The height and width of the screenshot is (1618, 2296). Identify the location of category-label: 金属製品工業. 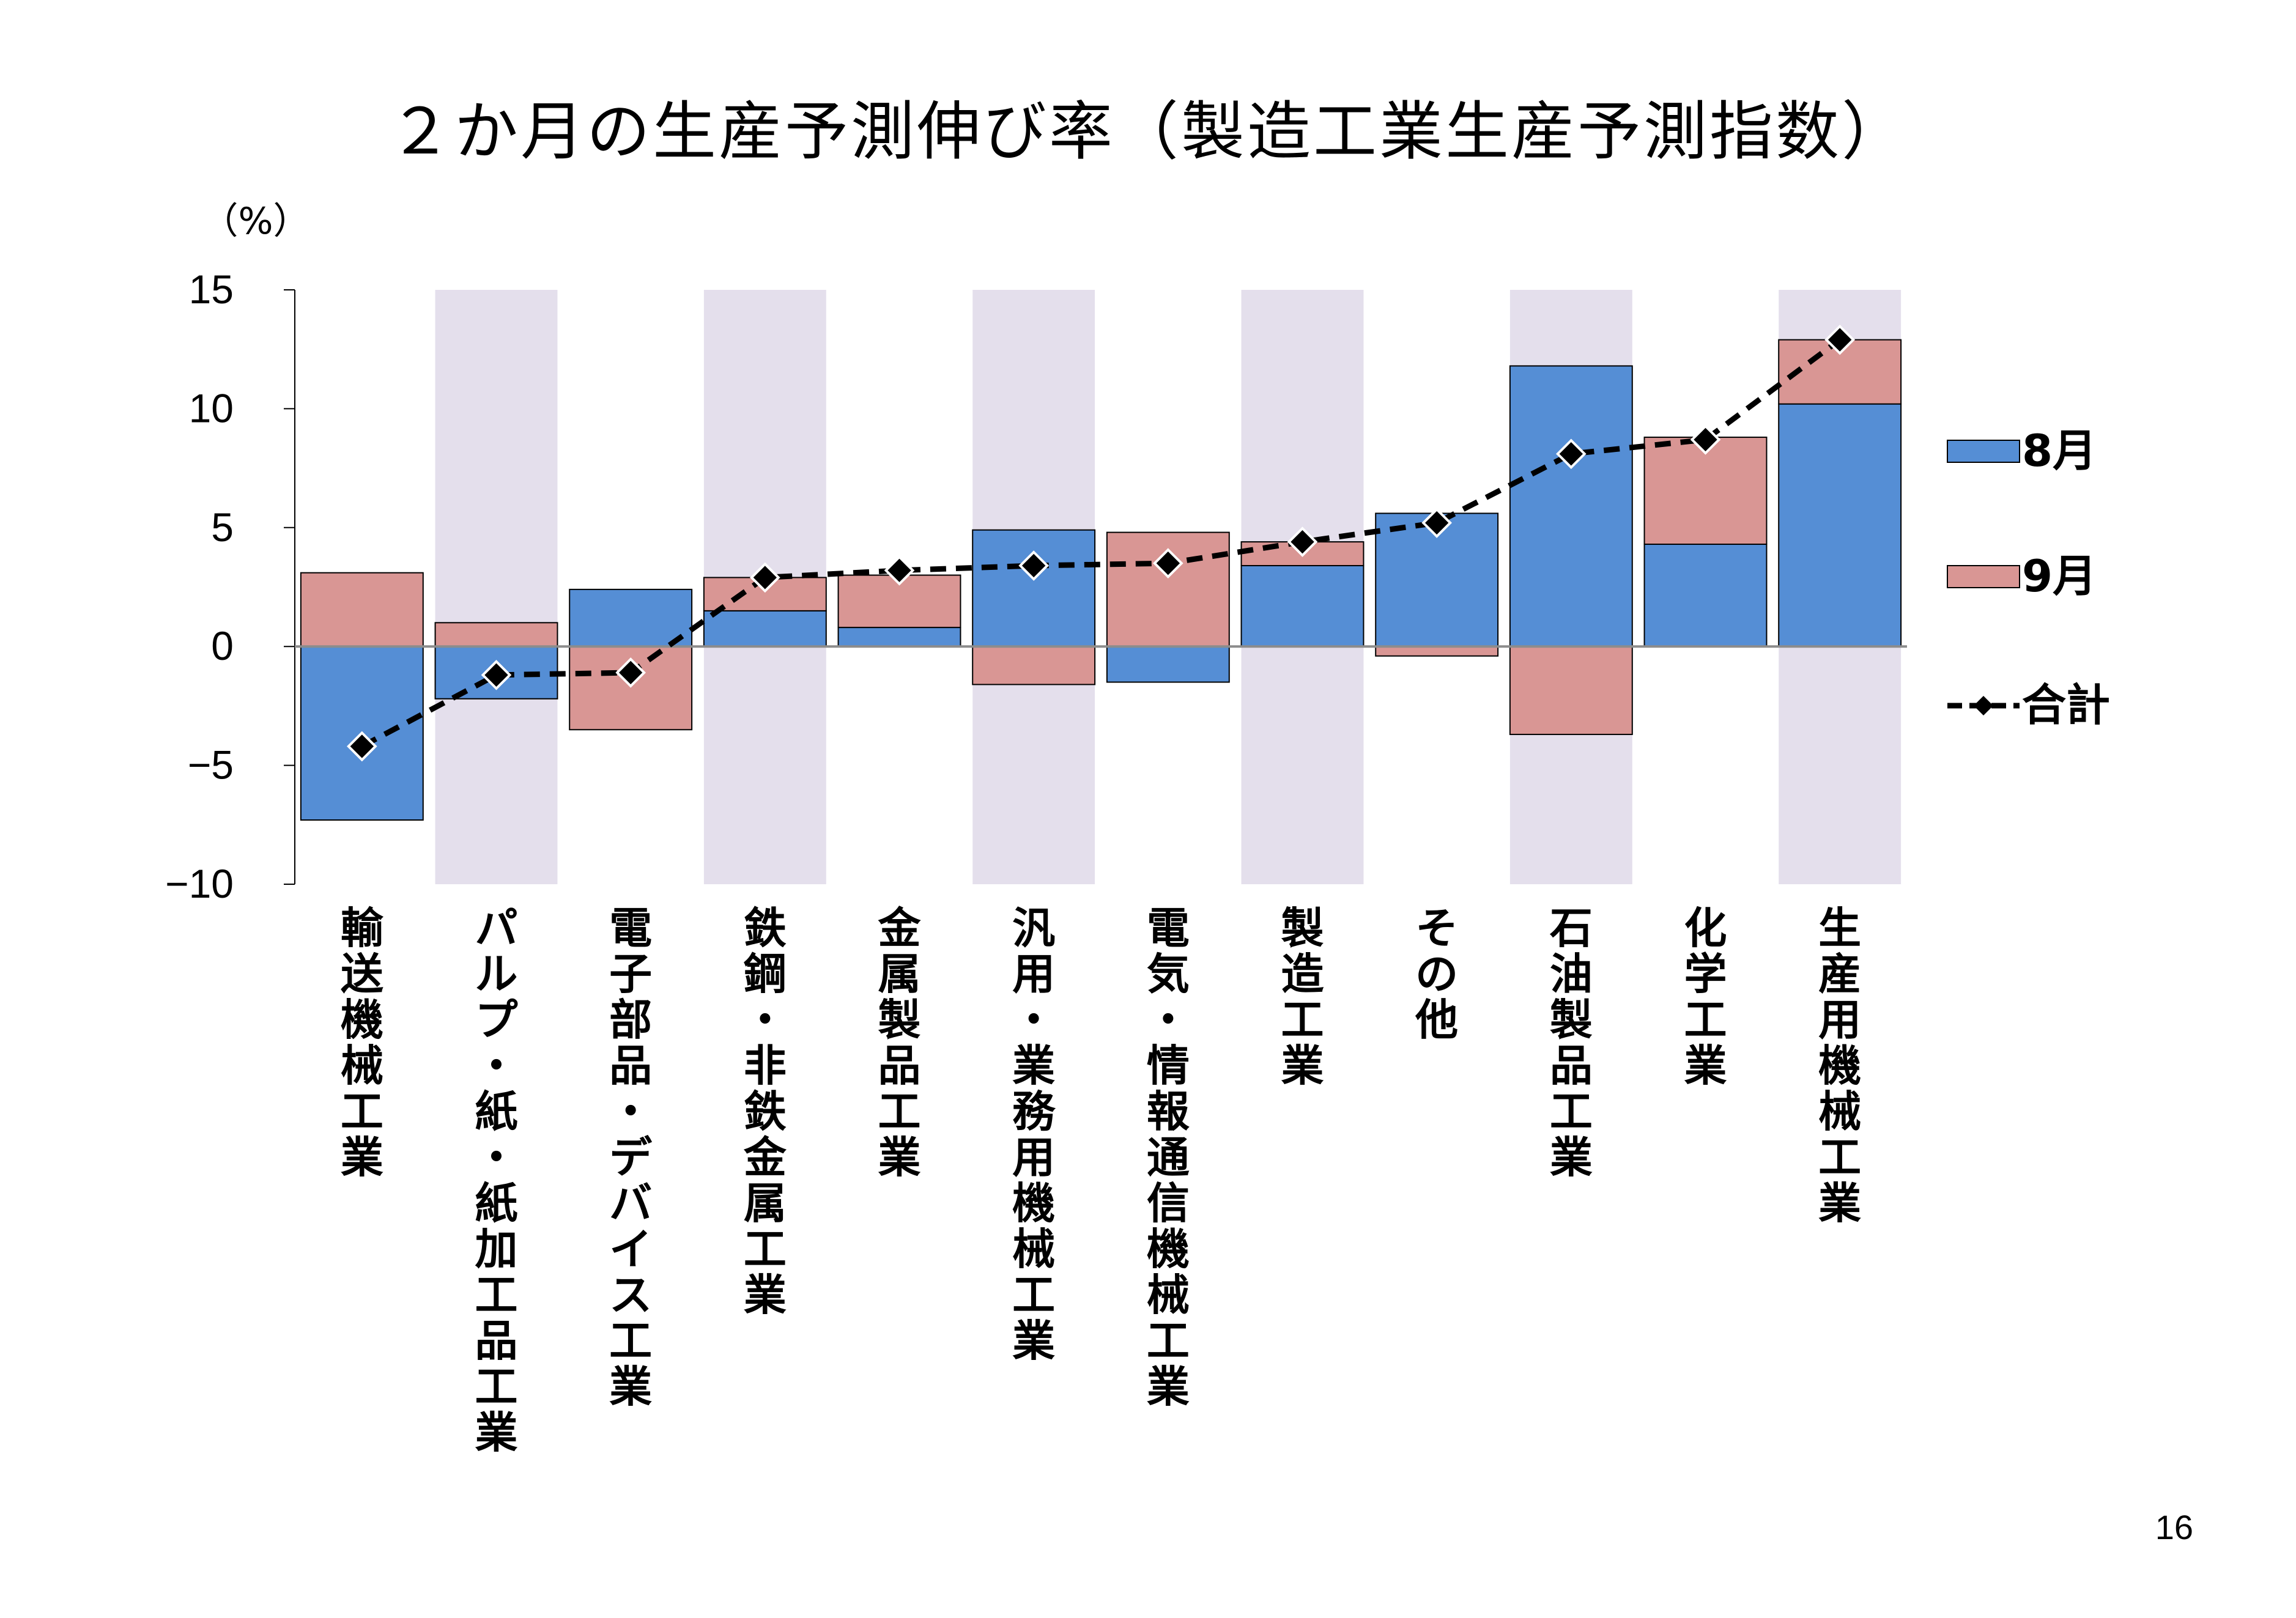
(900, 1043).